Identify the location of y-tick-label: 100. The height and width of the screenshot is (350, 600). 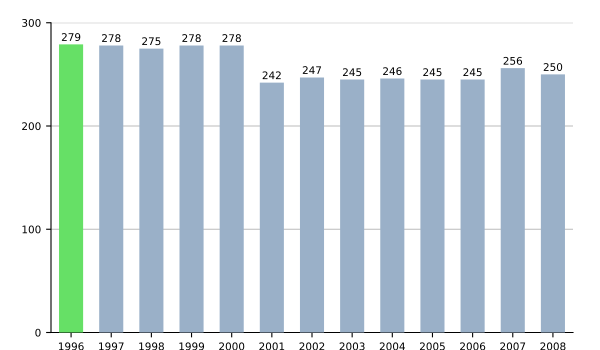
(31, 229).